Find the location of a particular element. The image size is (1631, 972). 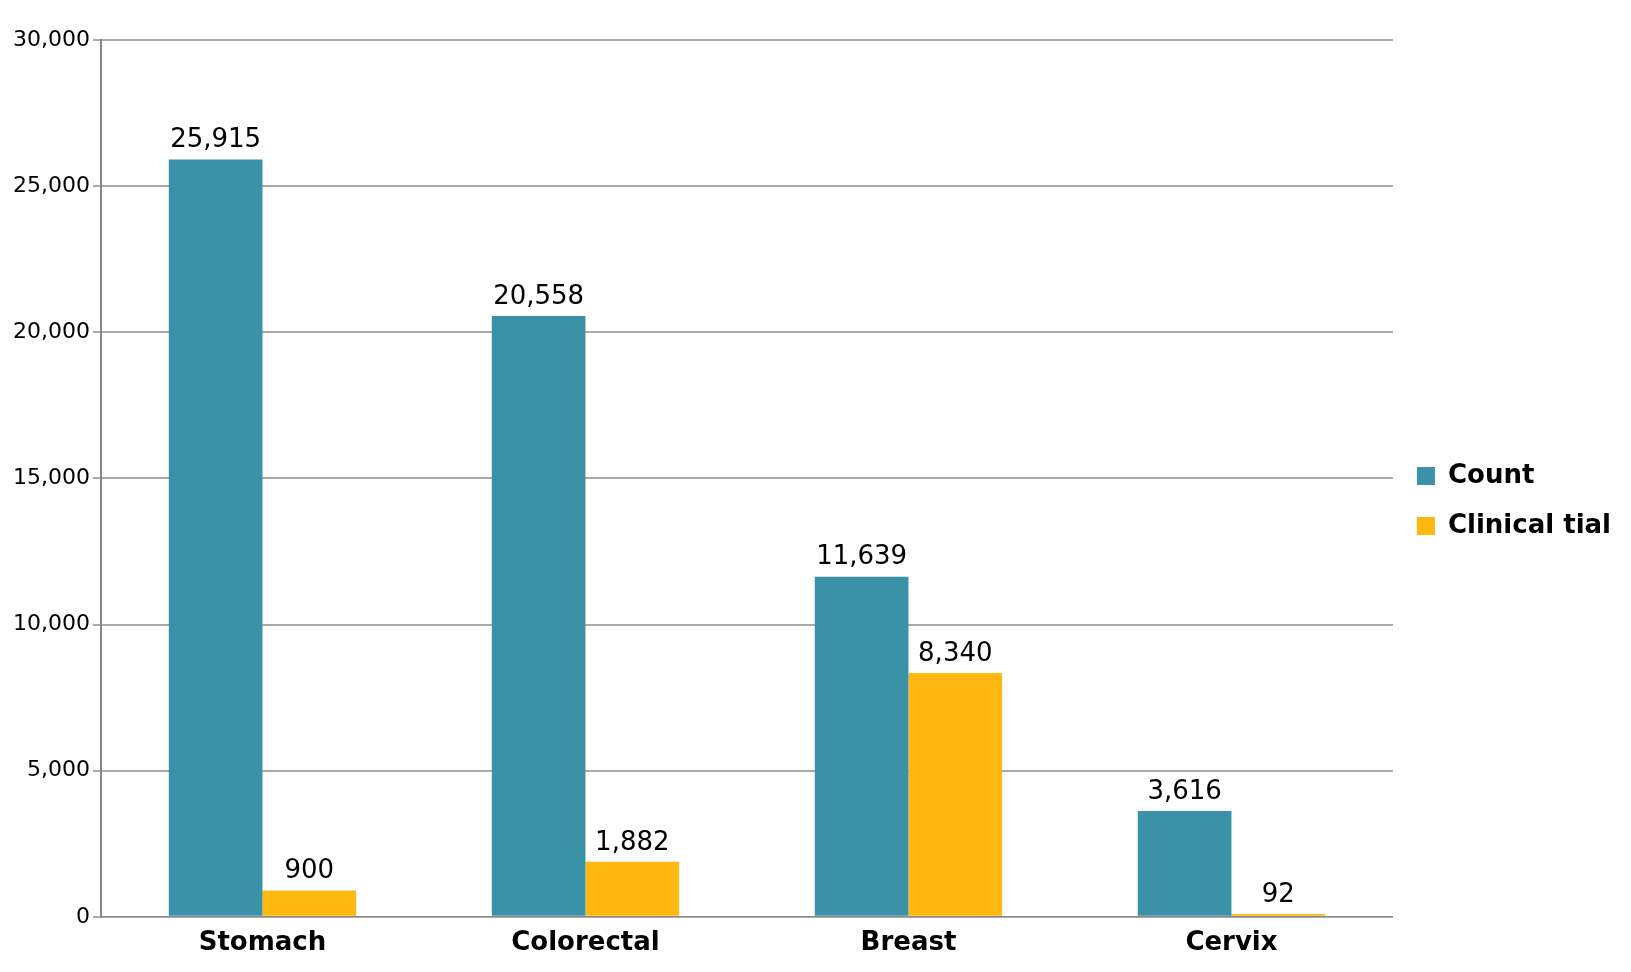

legend-label: Count is located at coordinates (1491, 473).